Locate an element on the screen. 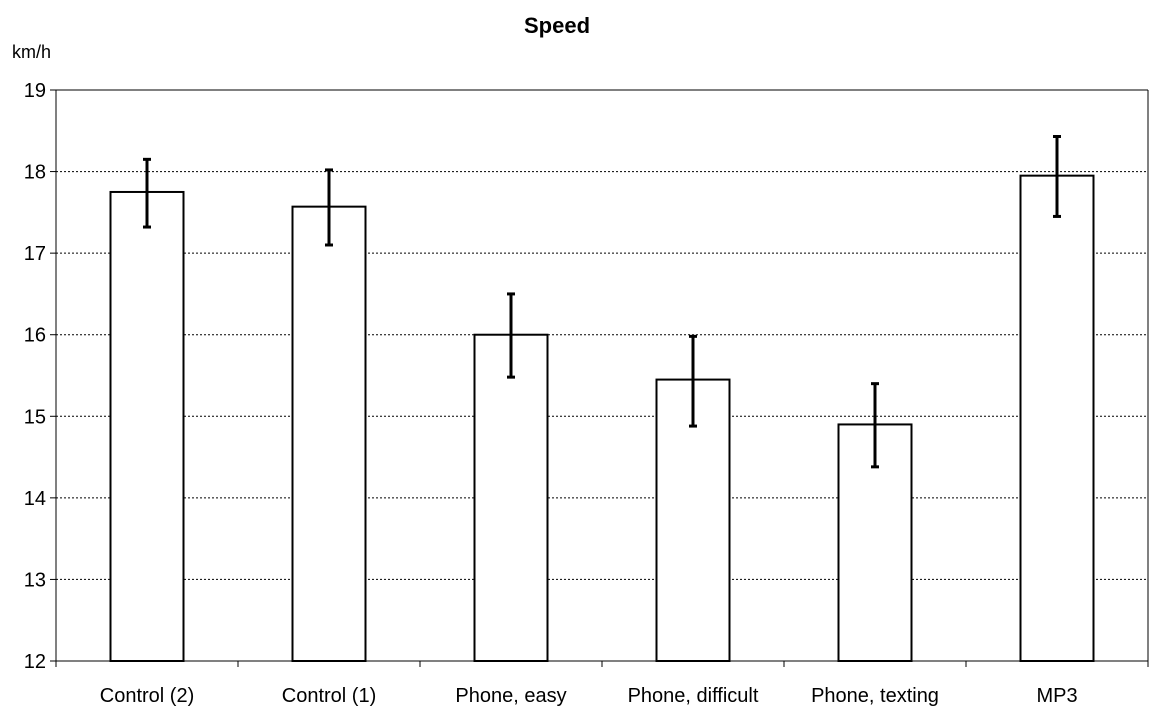  x-tick-label: Phone, easy is located at coordinates (510, 696).